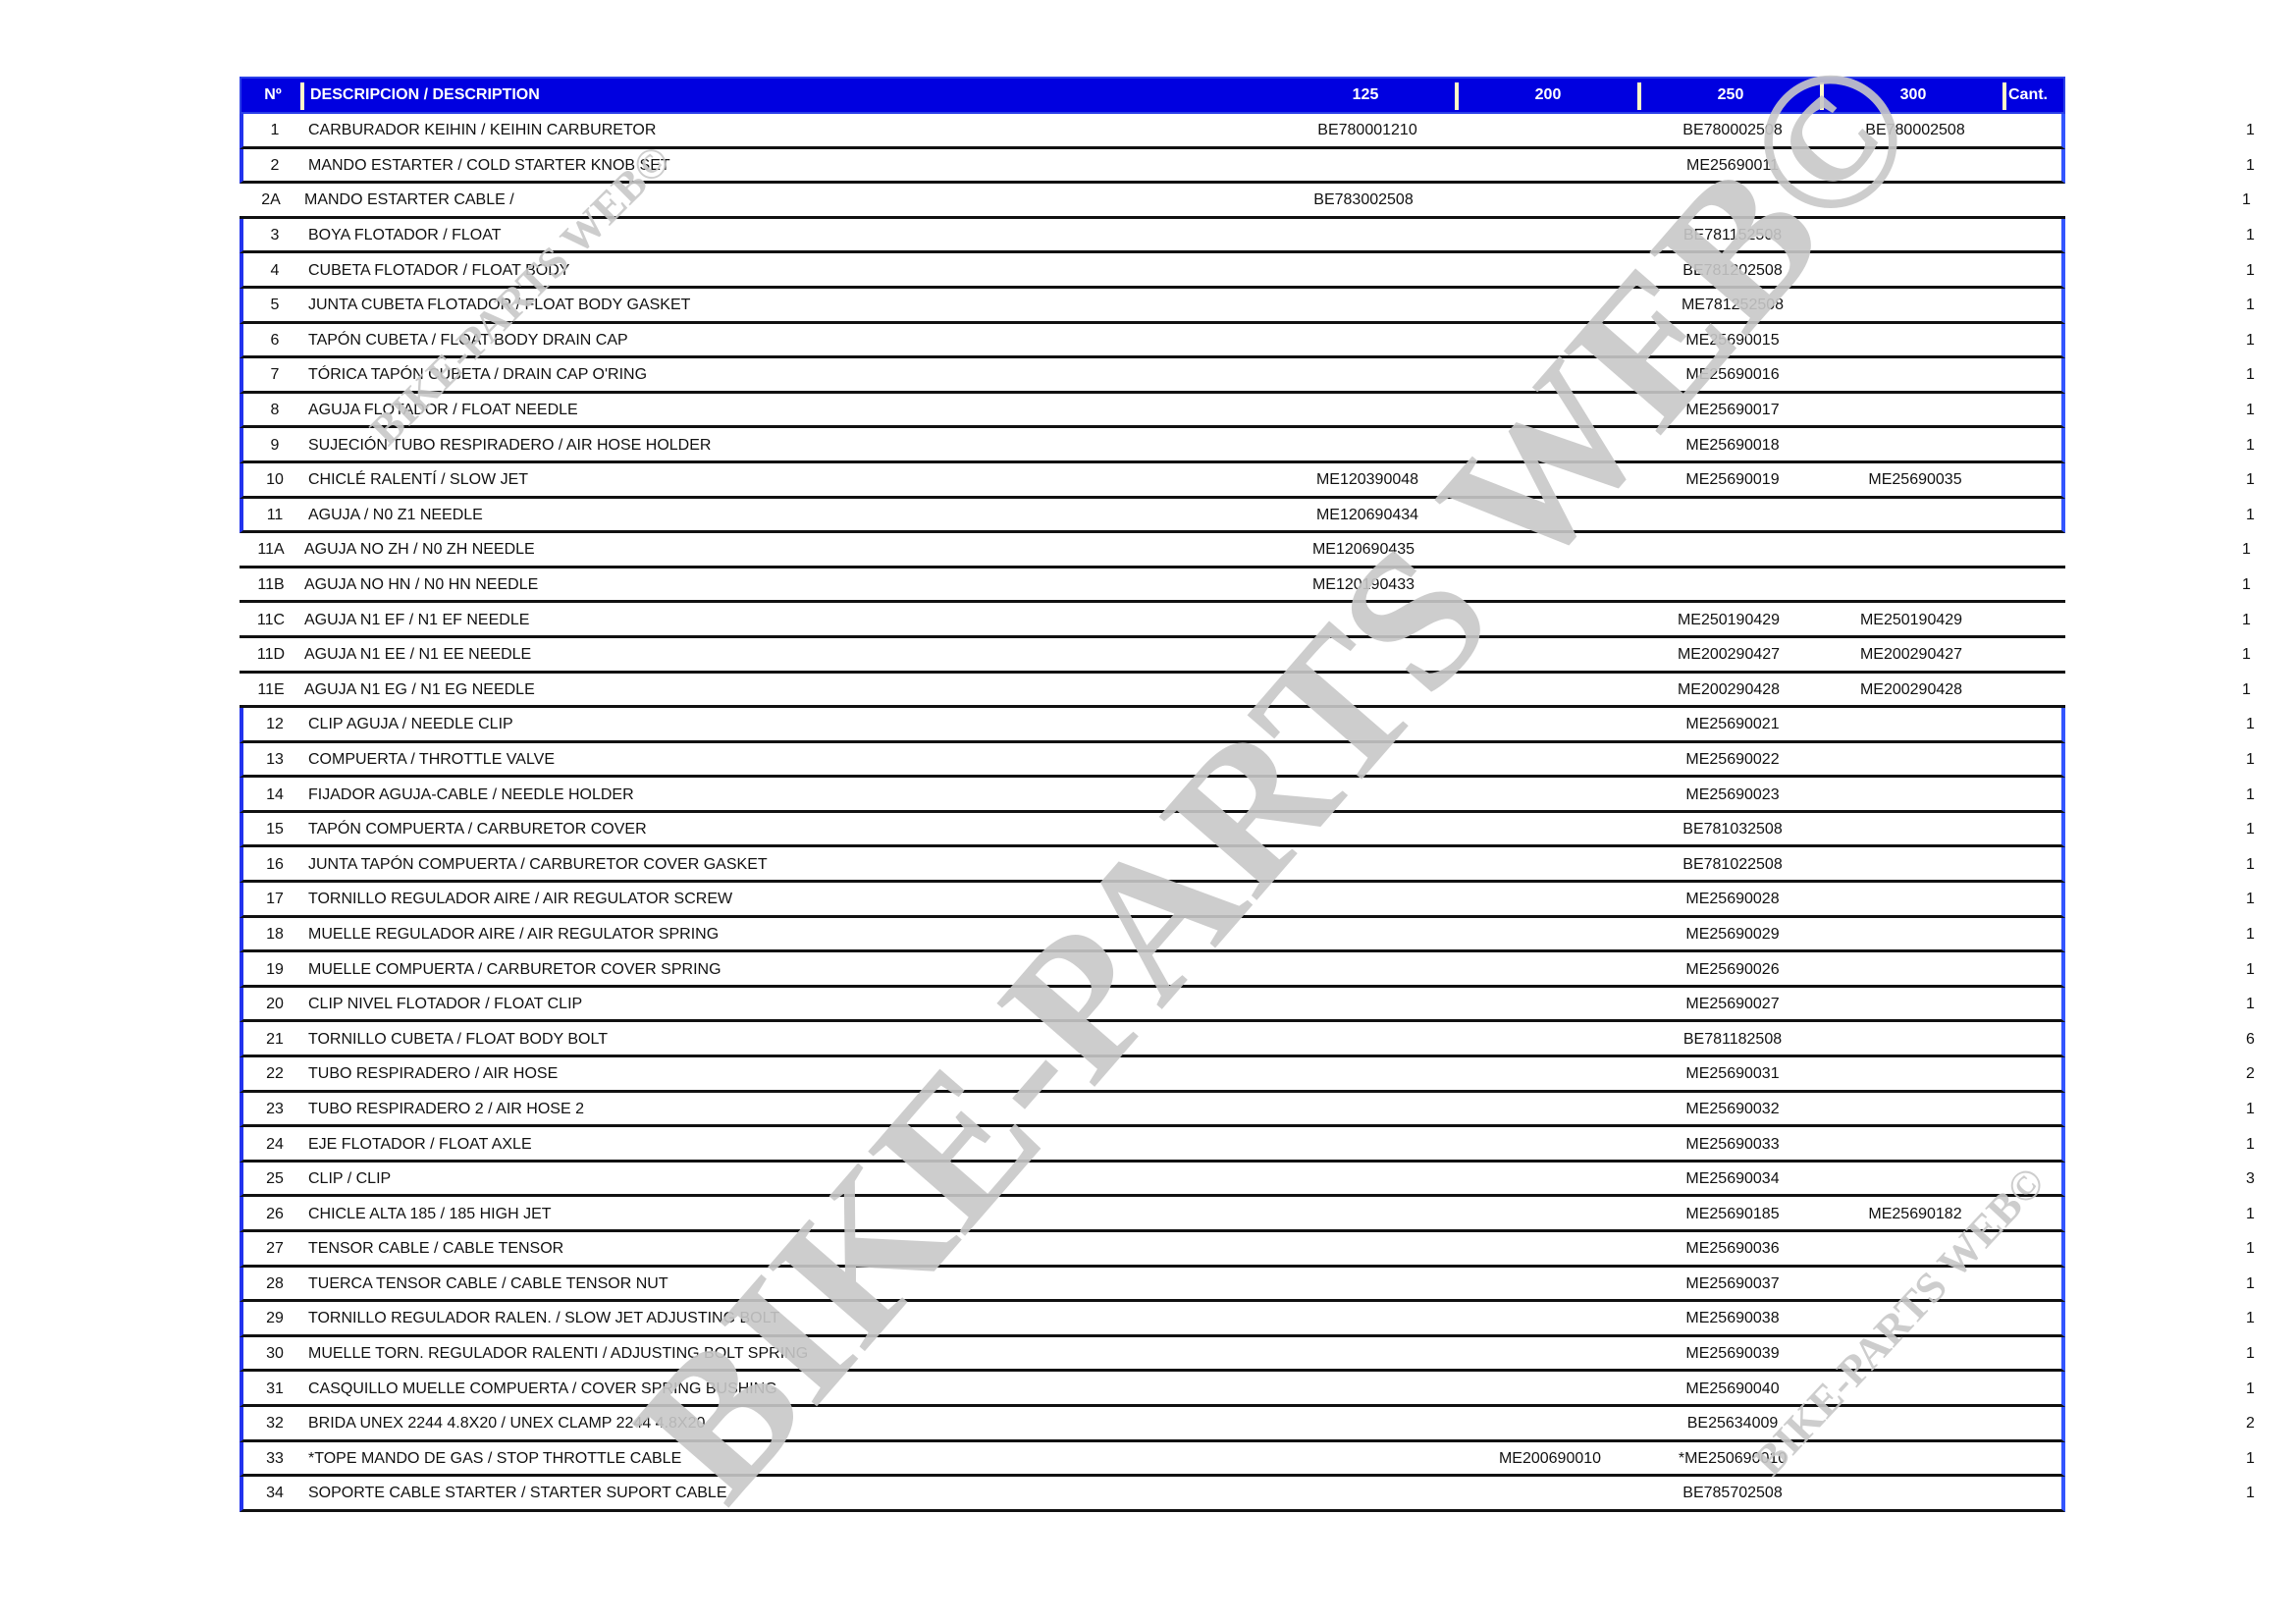 The image size is (2296, 1623). What do you see at coordinates (275, 794) in the screenshot?
I see `row-number: 14` at bounding box center [275, 794].